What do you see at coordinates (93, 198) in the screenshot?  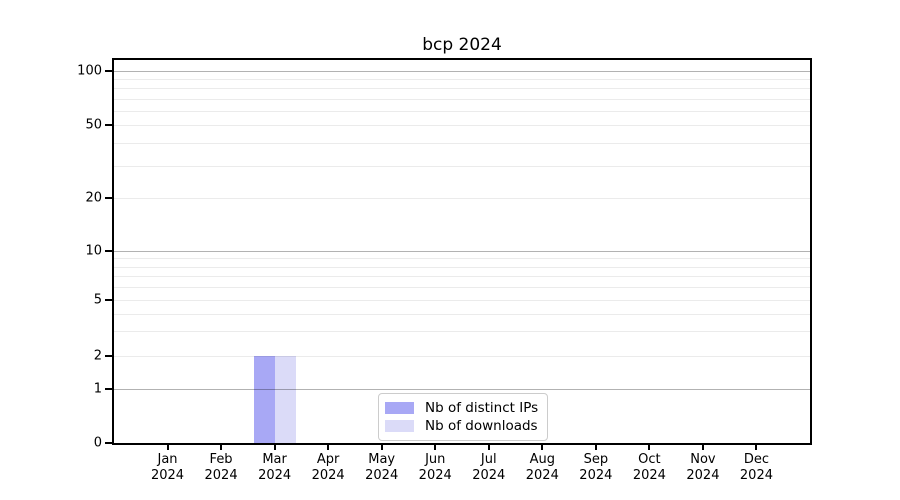 I see `y-tick-label: 20` at bounding box center [93, 198].